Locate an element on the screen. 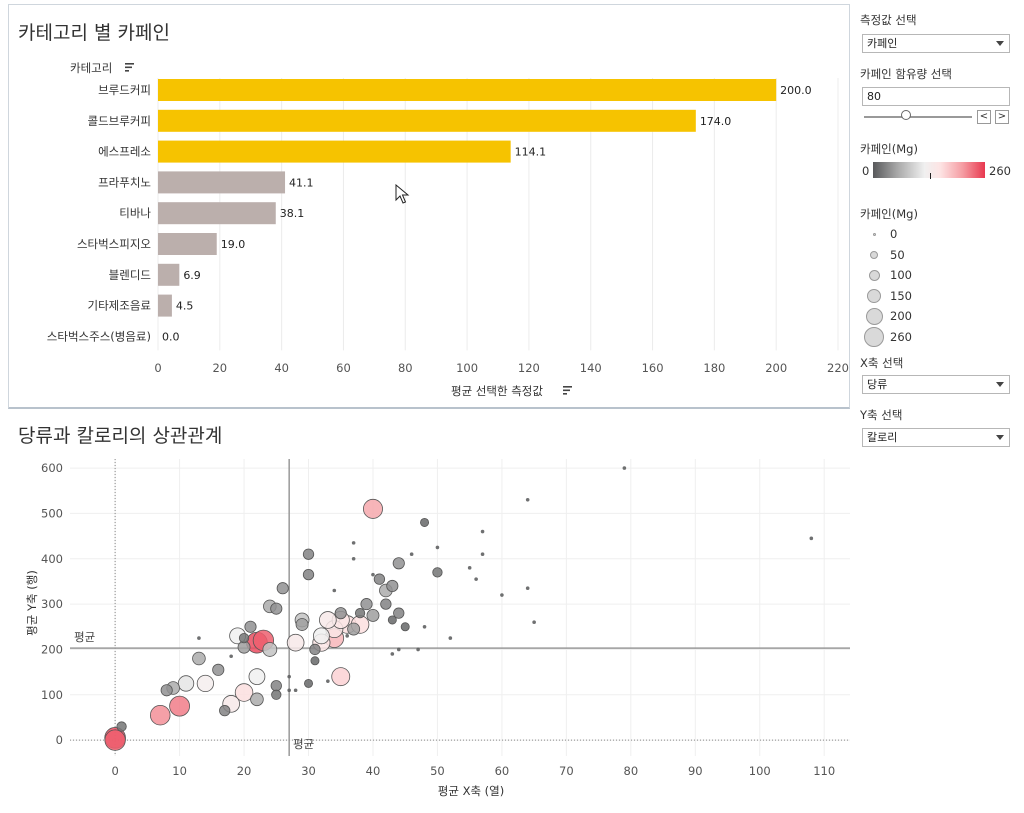  step-next-button: > is located at coordinates (1002, 117).